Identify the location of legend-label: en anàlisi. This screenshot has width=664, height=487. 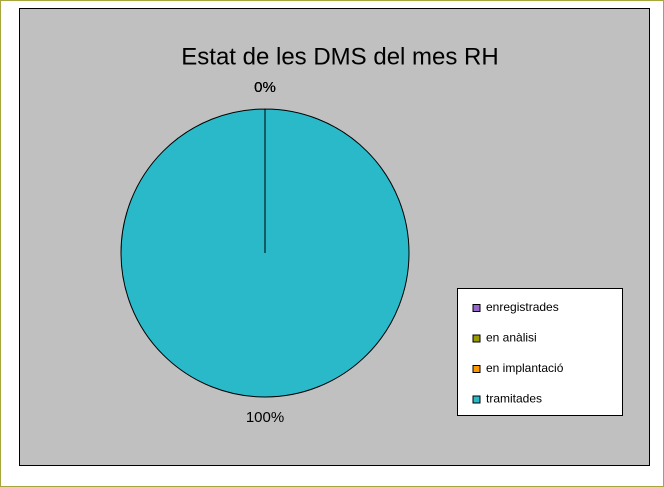
(511, 338).